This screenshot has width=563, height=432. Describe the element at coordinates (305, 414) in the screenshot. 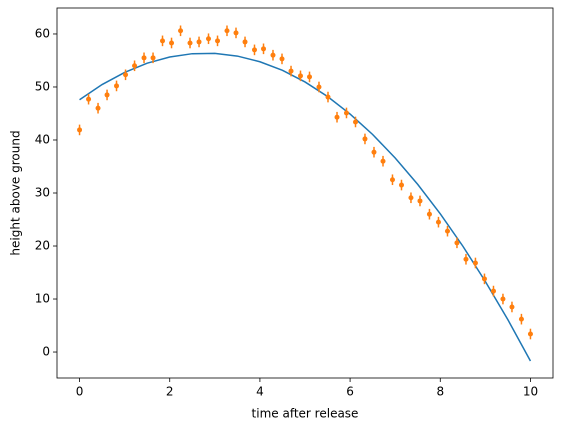

I see `x-axis-label: time after release` at that location.